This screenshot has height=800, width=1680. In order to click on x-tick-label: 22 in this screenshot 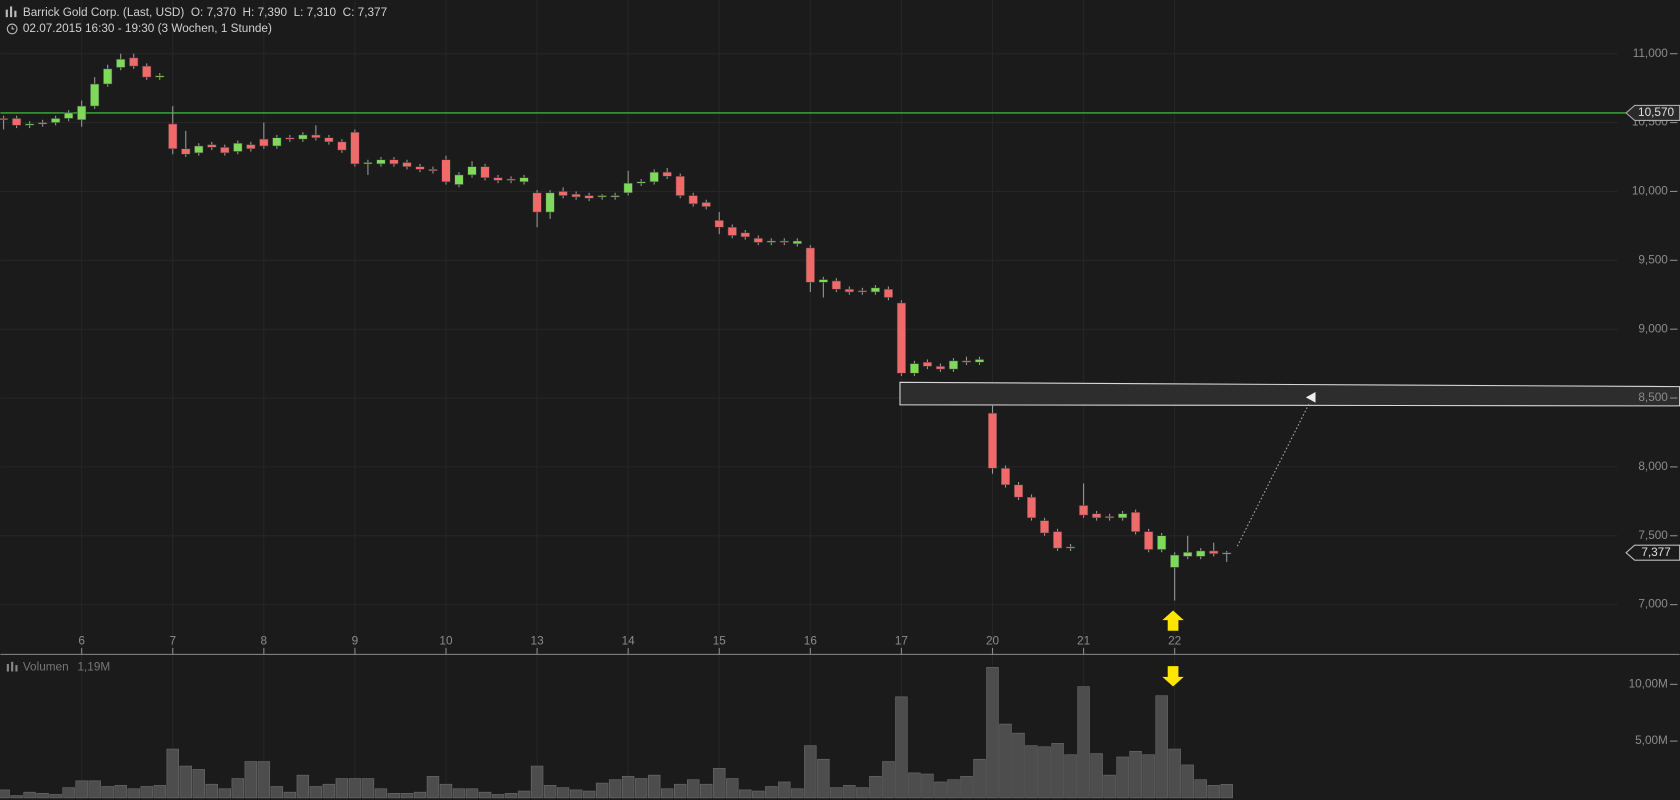, I will do `click(1174, 641)`.